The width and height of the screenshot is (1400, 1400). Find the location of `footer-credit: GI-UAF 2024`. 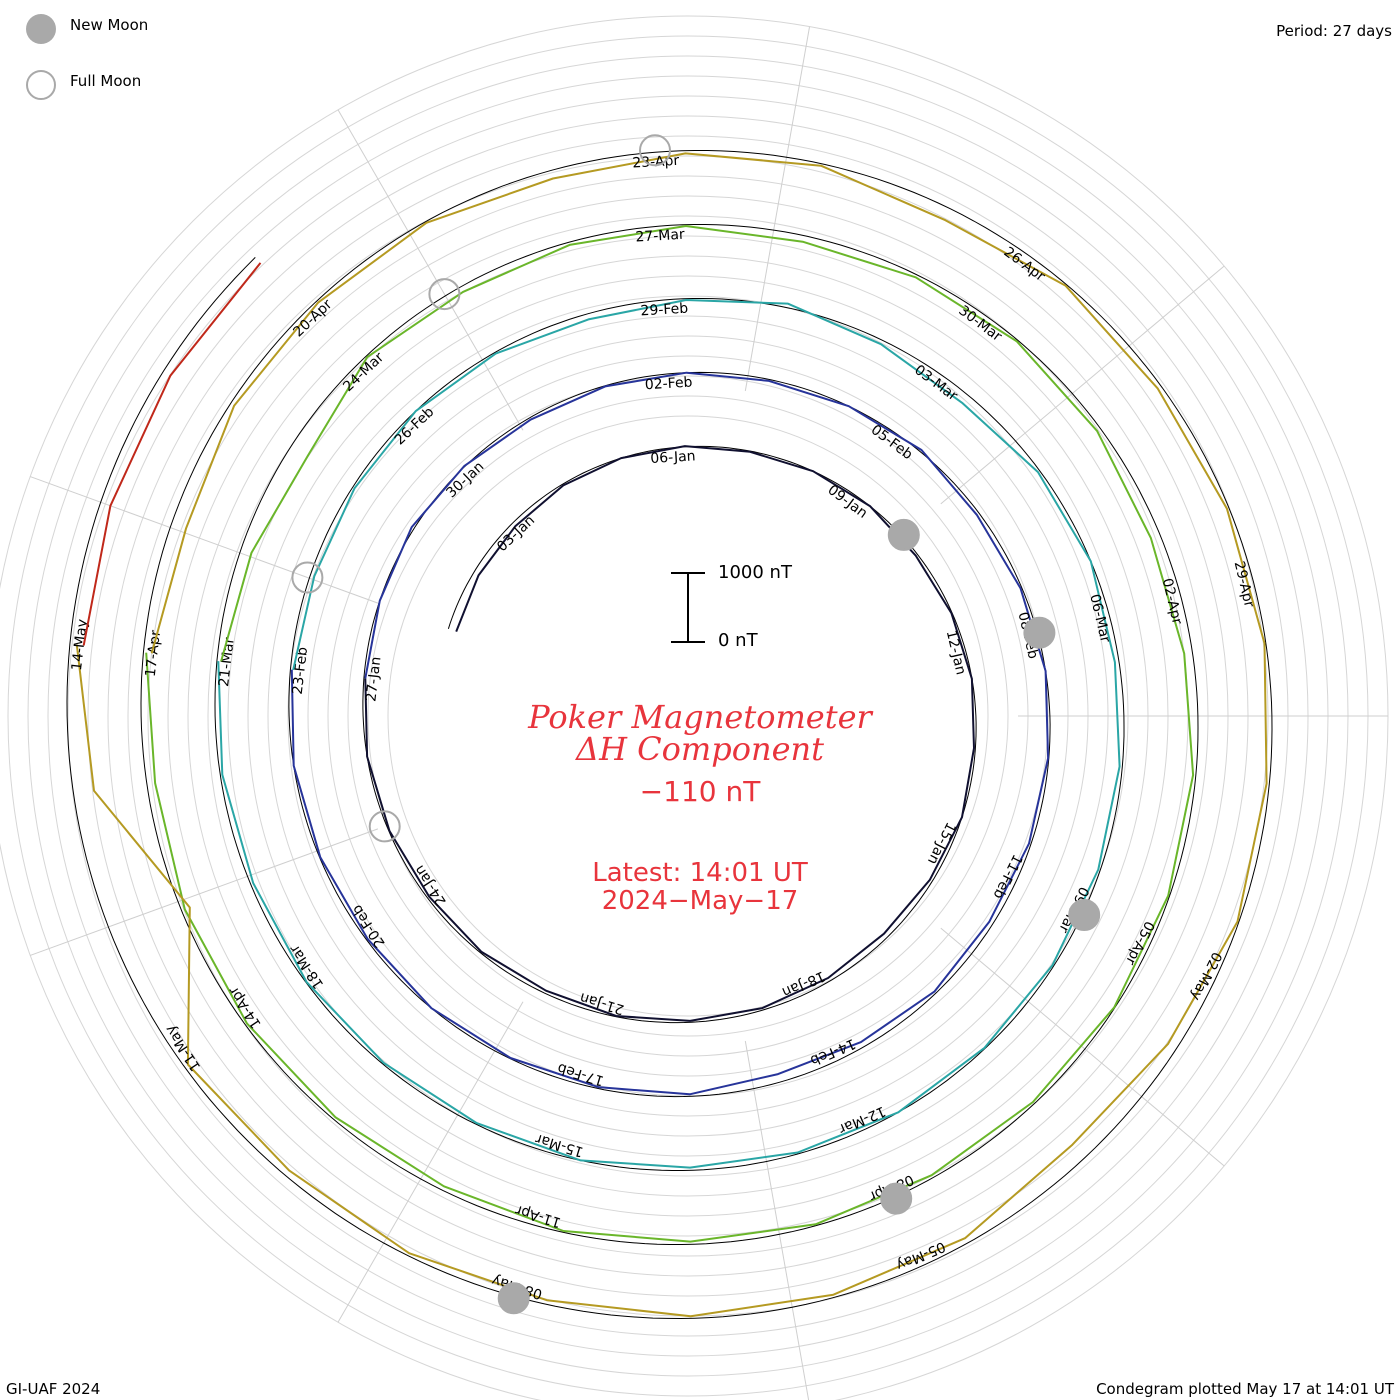

footer-credit: GI-UAF 2024 is located at coordinates (53, 1389).